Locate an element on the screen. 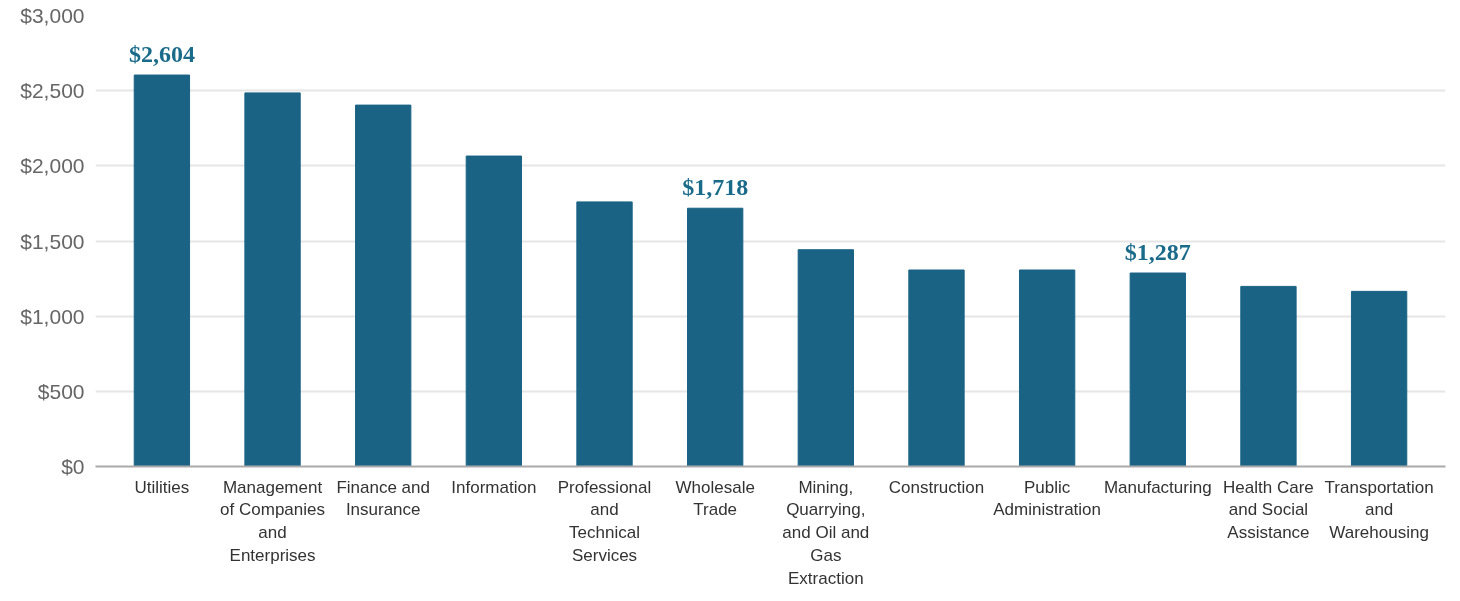 Image resolution: width=1460 pixels, height=601 pixels. x-tick-label: Finance and Insurance is located at coordinates (383, 498).